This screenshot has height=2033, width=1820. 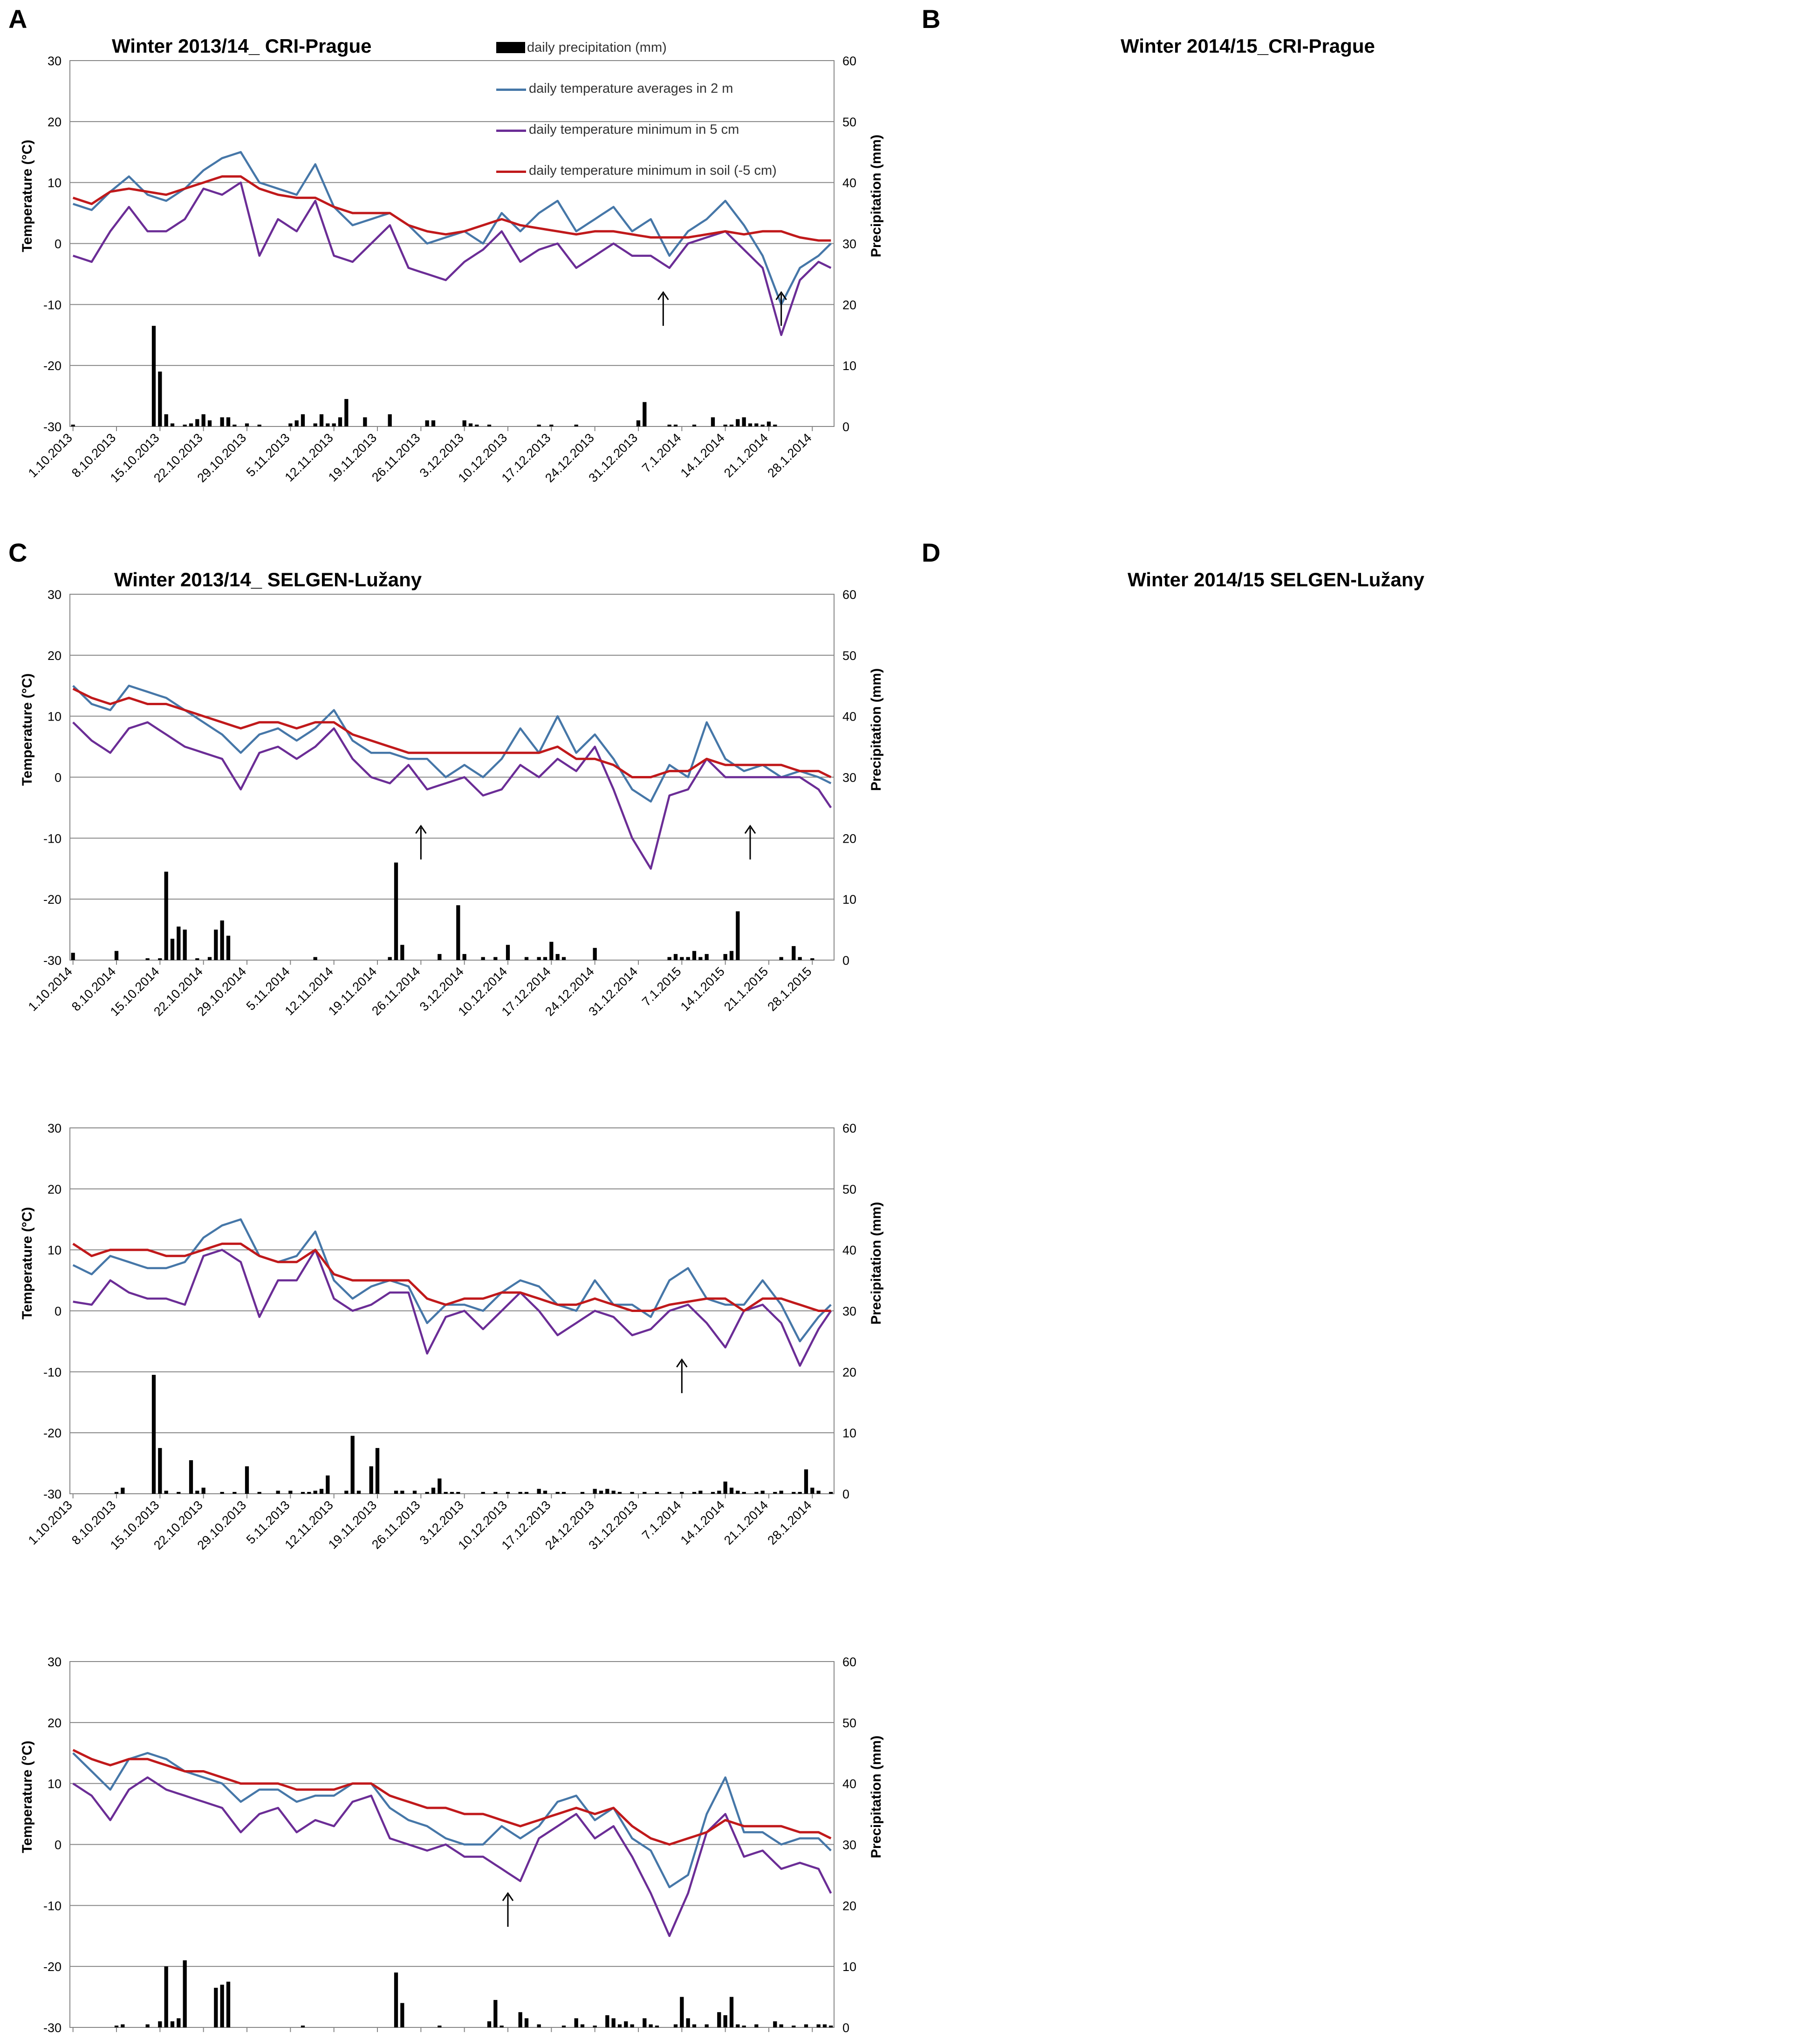 What do you see at coordinates (702, 456) in the screenshot?
I see `x-tick-label: 14.1.2014` at bounding box center [702, 456].